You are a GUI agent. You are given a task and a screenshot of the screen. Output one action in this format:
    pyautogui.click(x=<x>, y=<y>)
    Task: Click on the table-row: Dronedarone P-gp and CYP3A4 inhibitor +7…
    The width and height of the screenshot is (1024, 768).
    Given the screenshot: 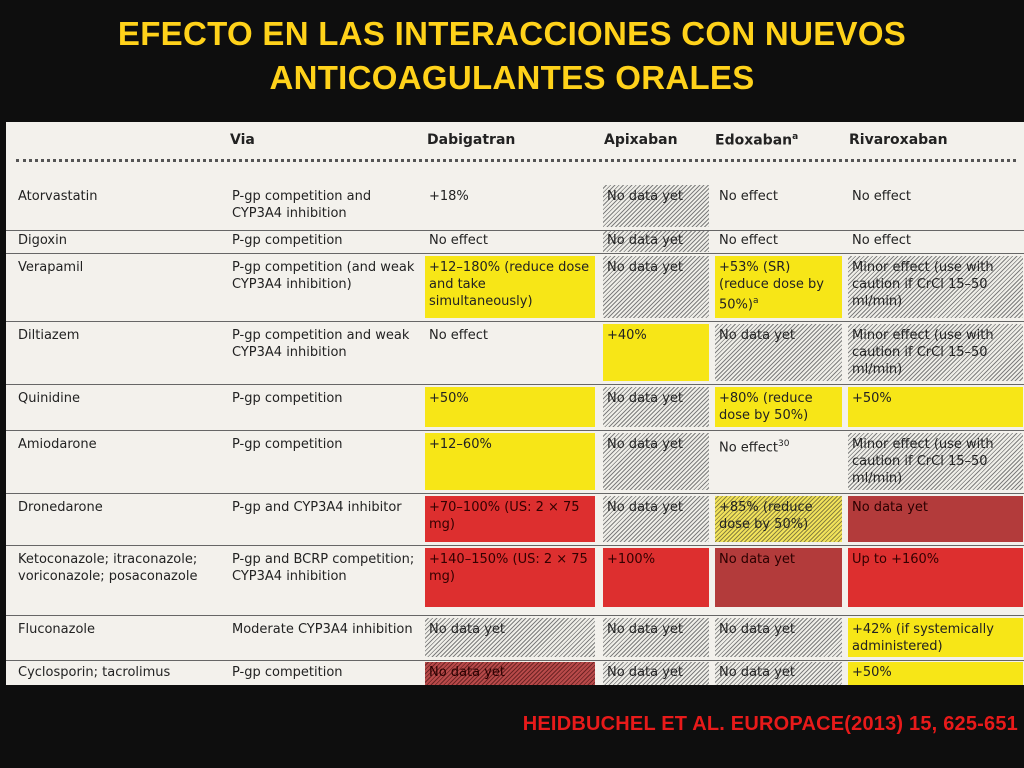 What is the action you would take?
    pyautogui.click(x=515, y=519)
    